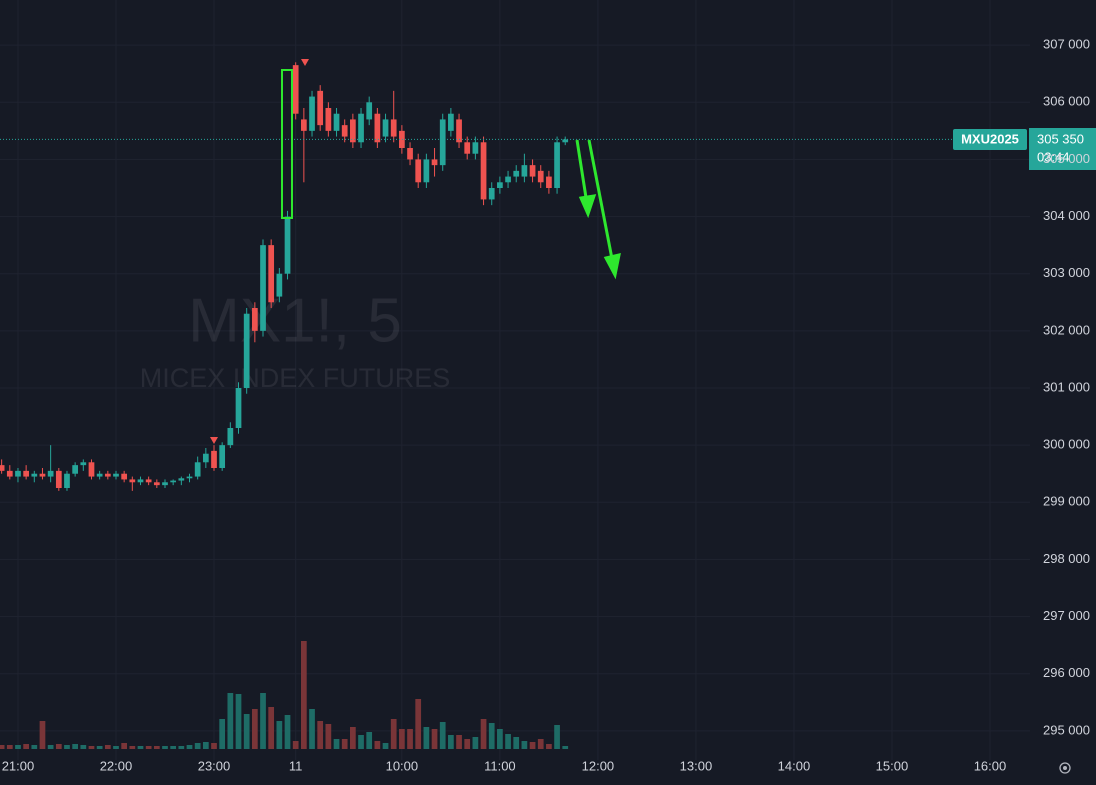 This screenshot has width=1096, height=785. What do you see at coordinates (295, 320) in the screenshot?
I see `watermark-title: MX1!, 5` at bounding box center [295, 320].